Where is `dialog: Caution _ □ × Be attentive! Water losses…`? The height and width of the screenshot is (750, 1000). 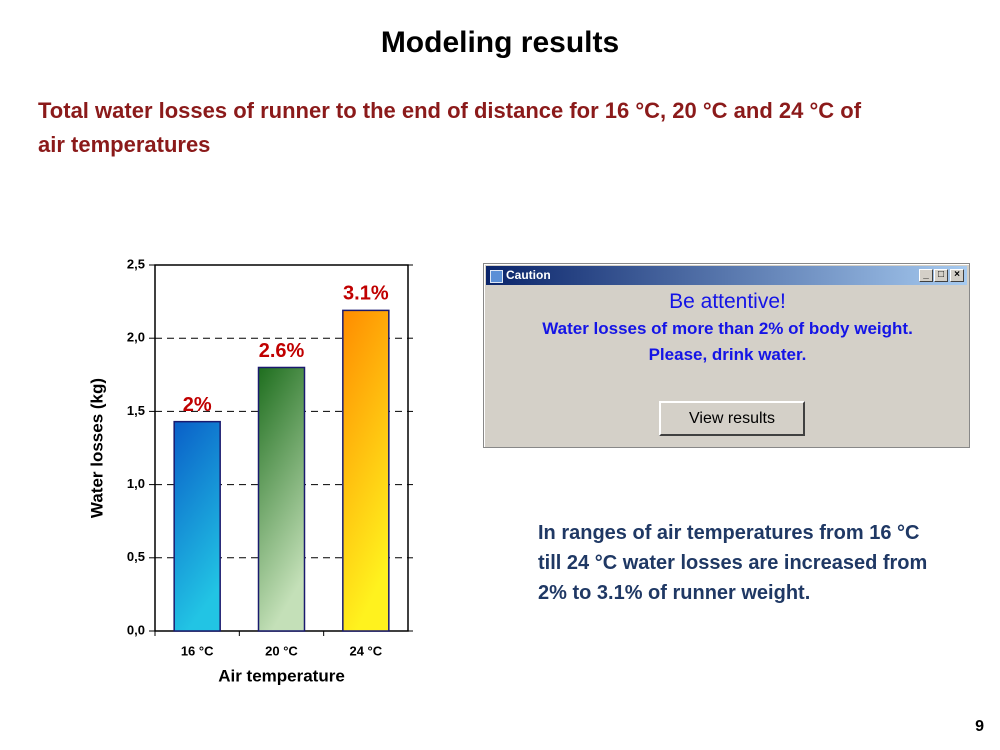 dialog: Caution _ □ × Be attentive! Water losses… is located at coordinates (726, 355).